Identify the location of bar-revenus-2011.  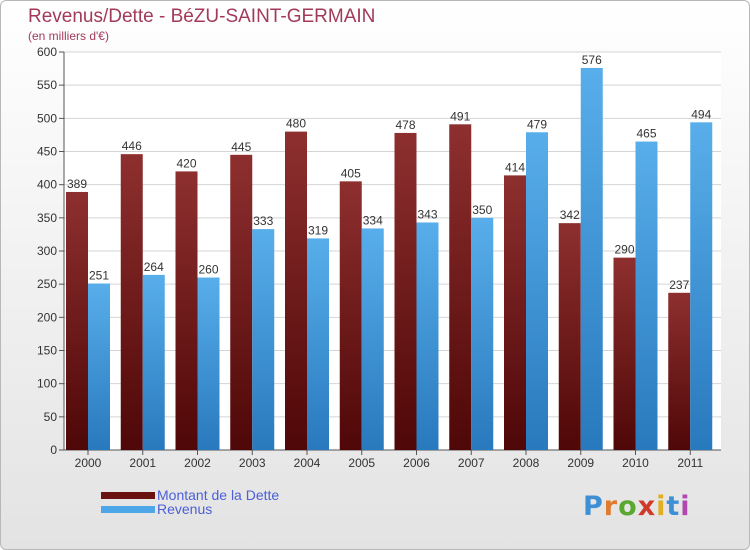
(701, 286).